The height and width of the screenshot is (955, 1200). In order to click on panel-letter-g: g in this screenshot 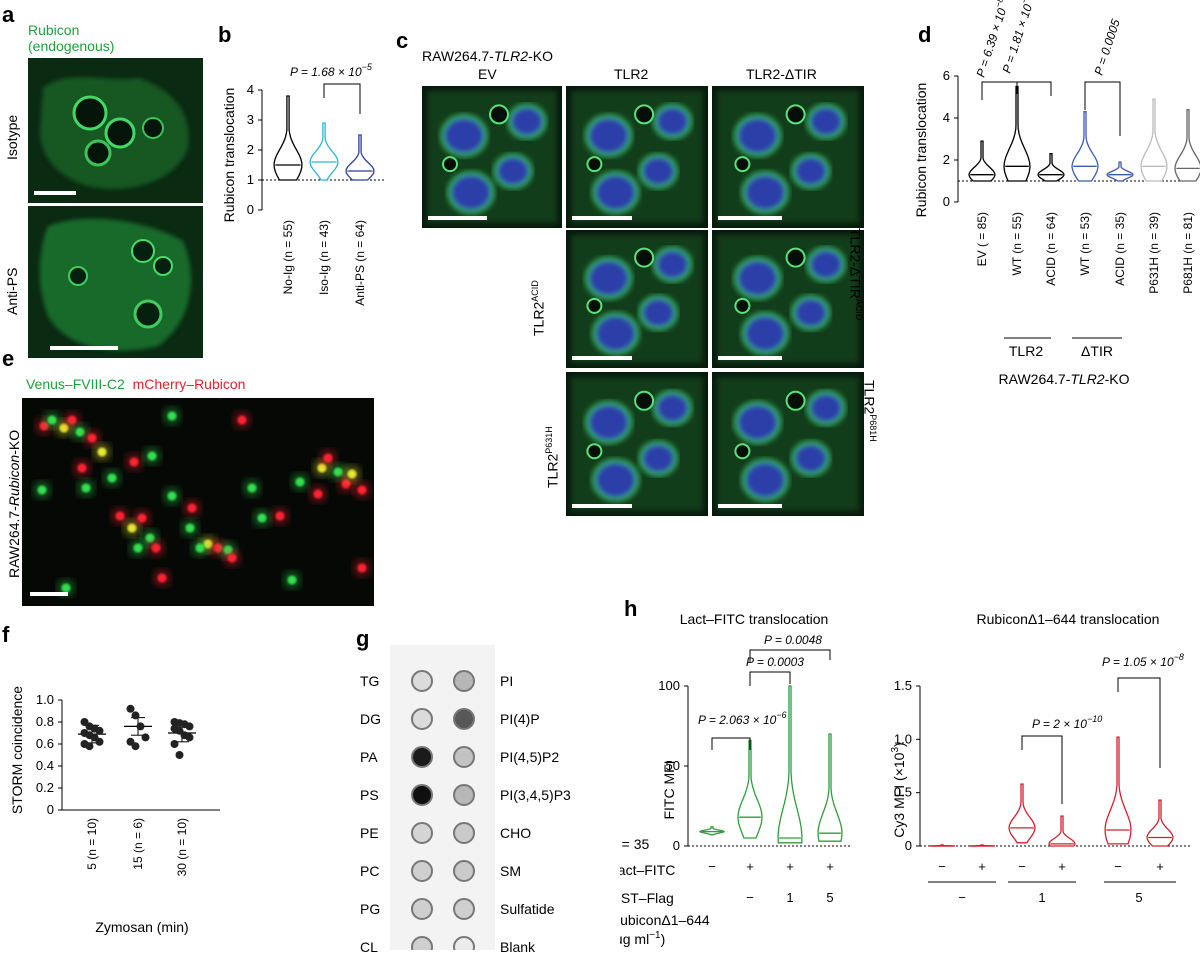, I will do `click(363, 638)`.